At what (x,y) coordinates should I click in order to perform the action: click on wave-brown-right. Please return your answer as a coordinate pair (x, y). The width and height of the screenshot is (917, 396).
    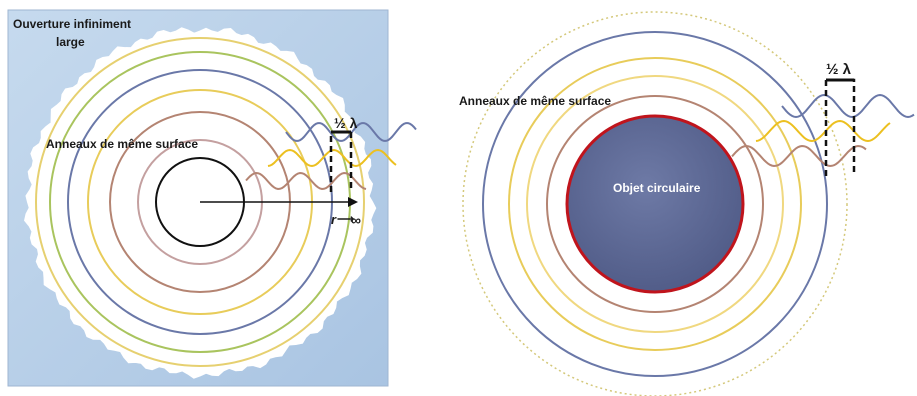
    Looking at the image, I should click on (799, 156).